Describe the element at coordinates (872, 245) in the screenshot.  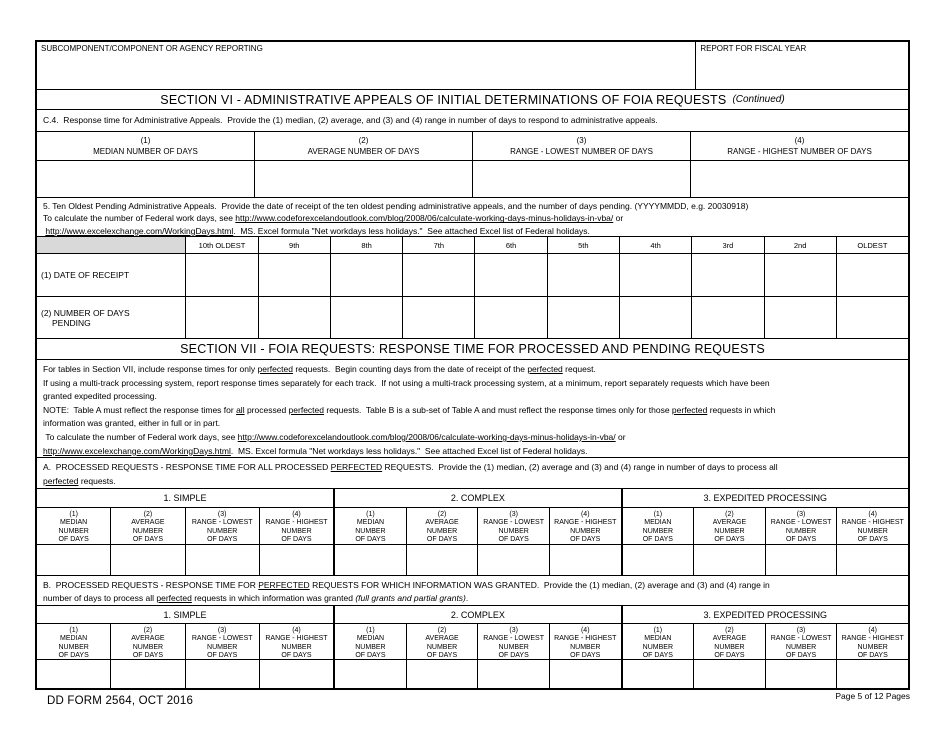
I see `oldest-col-header-10: OLDEST` at that location.